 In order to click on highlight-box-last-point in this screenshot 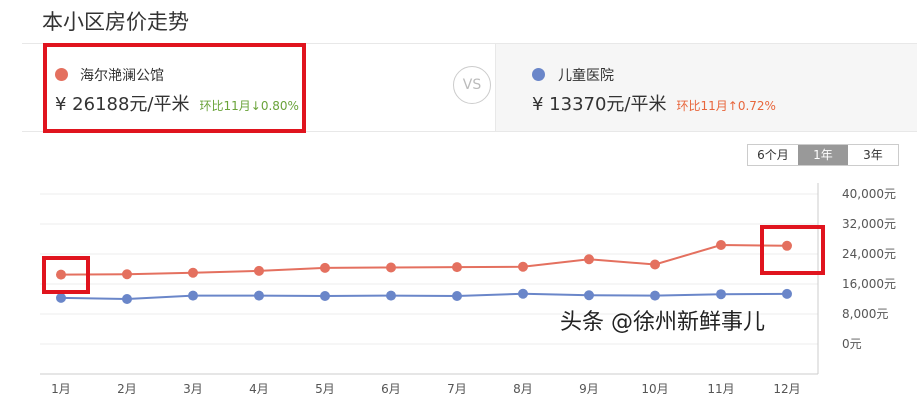, I will do `click(792, 250)`.